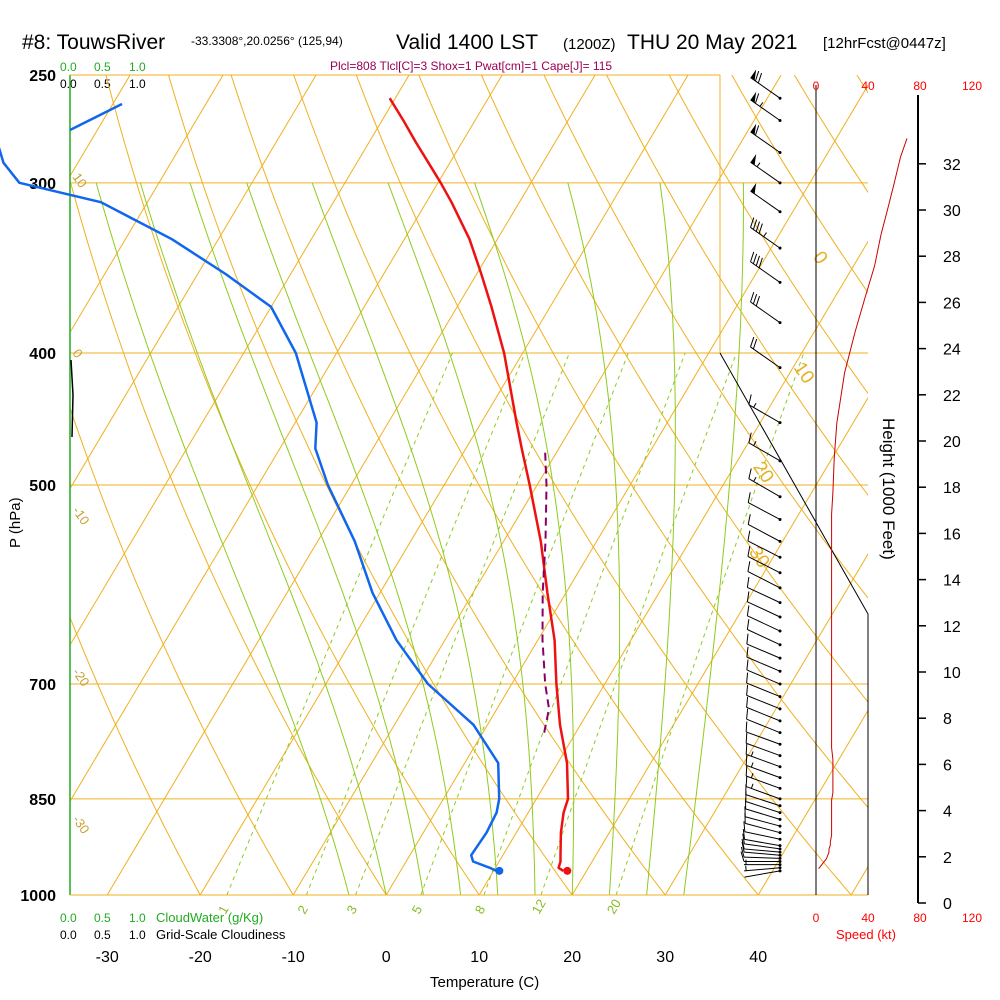  Describe the element at coordinates (866, 934) in the screenshot. I see `speed-axis-title: Speed (kt)` at that location.